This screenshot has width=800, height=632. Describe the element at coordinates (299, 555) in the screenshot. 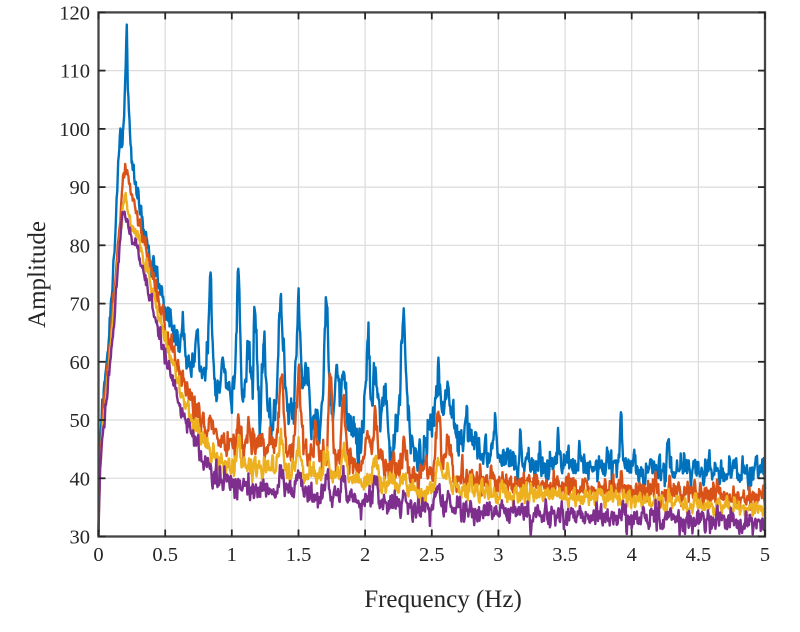

I see `svg-text: 1.5` at that location.